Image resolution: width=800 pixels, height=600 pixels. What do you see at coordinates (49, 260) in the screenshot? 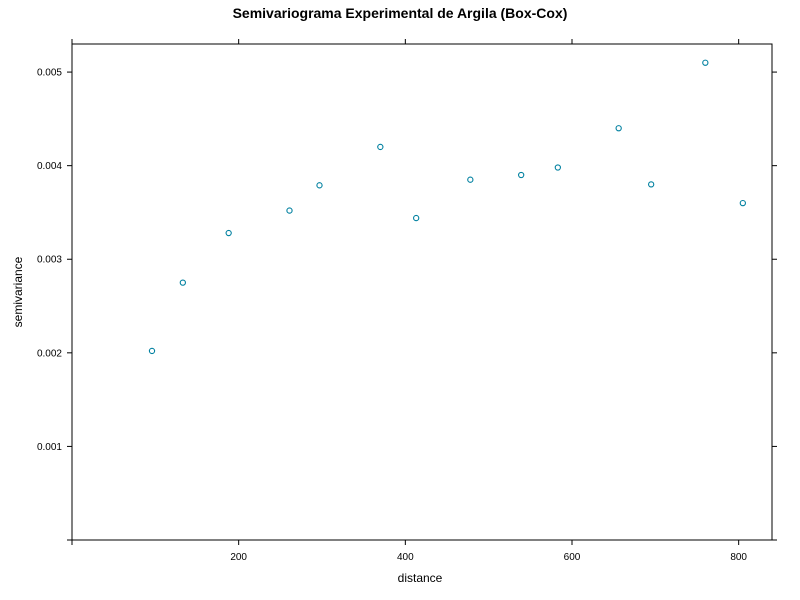
I see `y-tick-label: 0.003` at bounding box center [49, 260].